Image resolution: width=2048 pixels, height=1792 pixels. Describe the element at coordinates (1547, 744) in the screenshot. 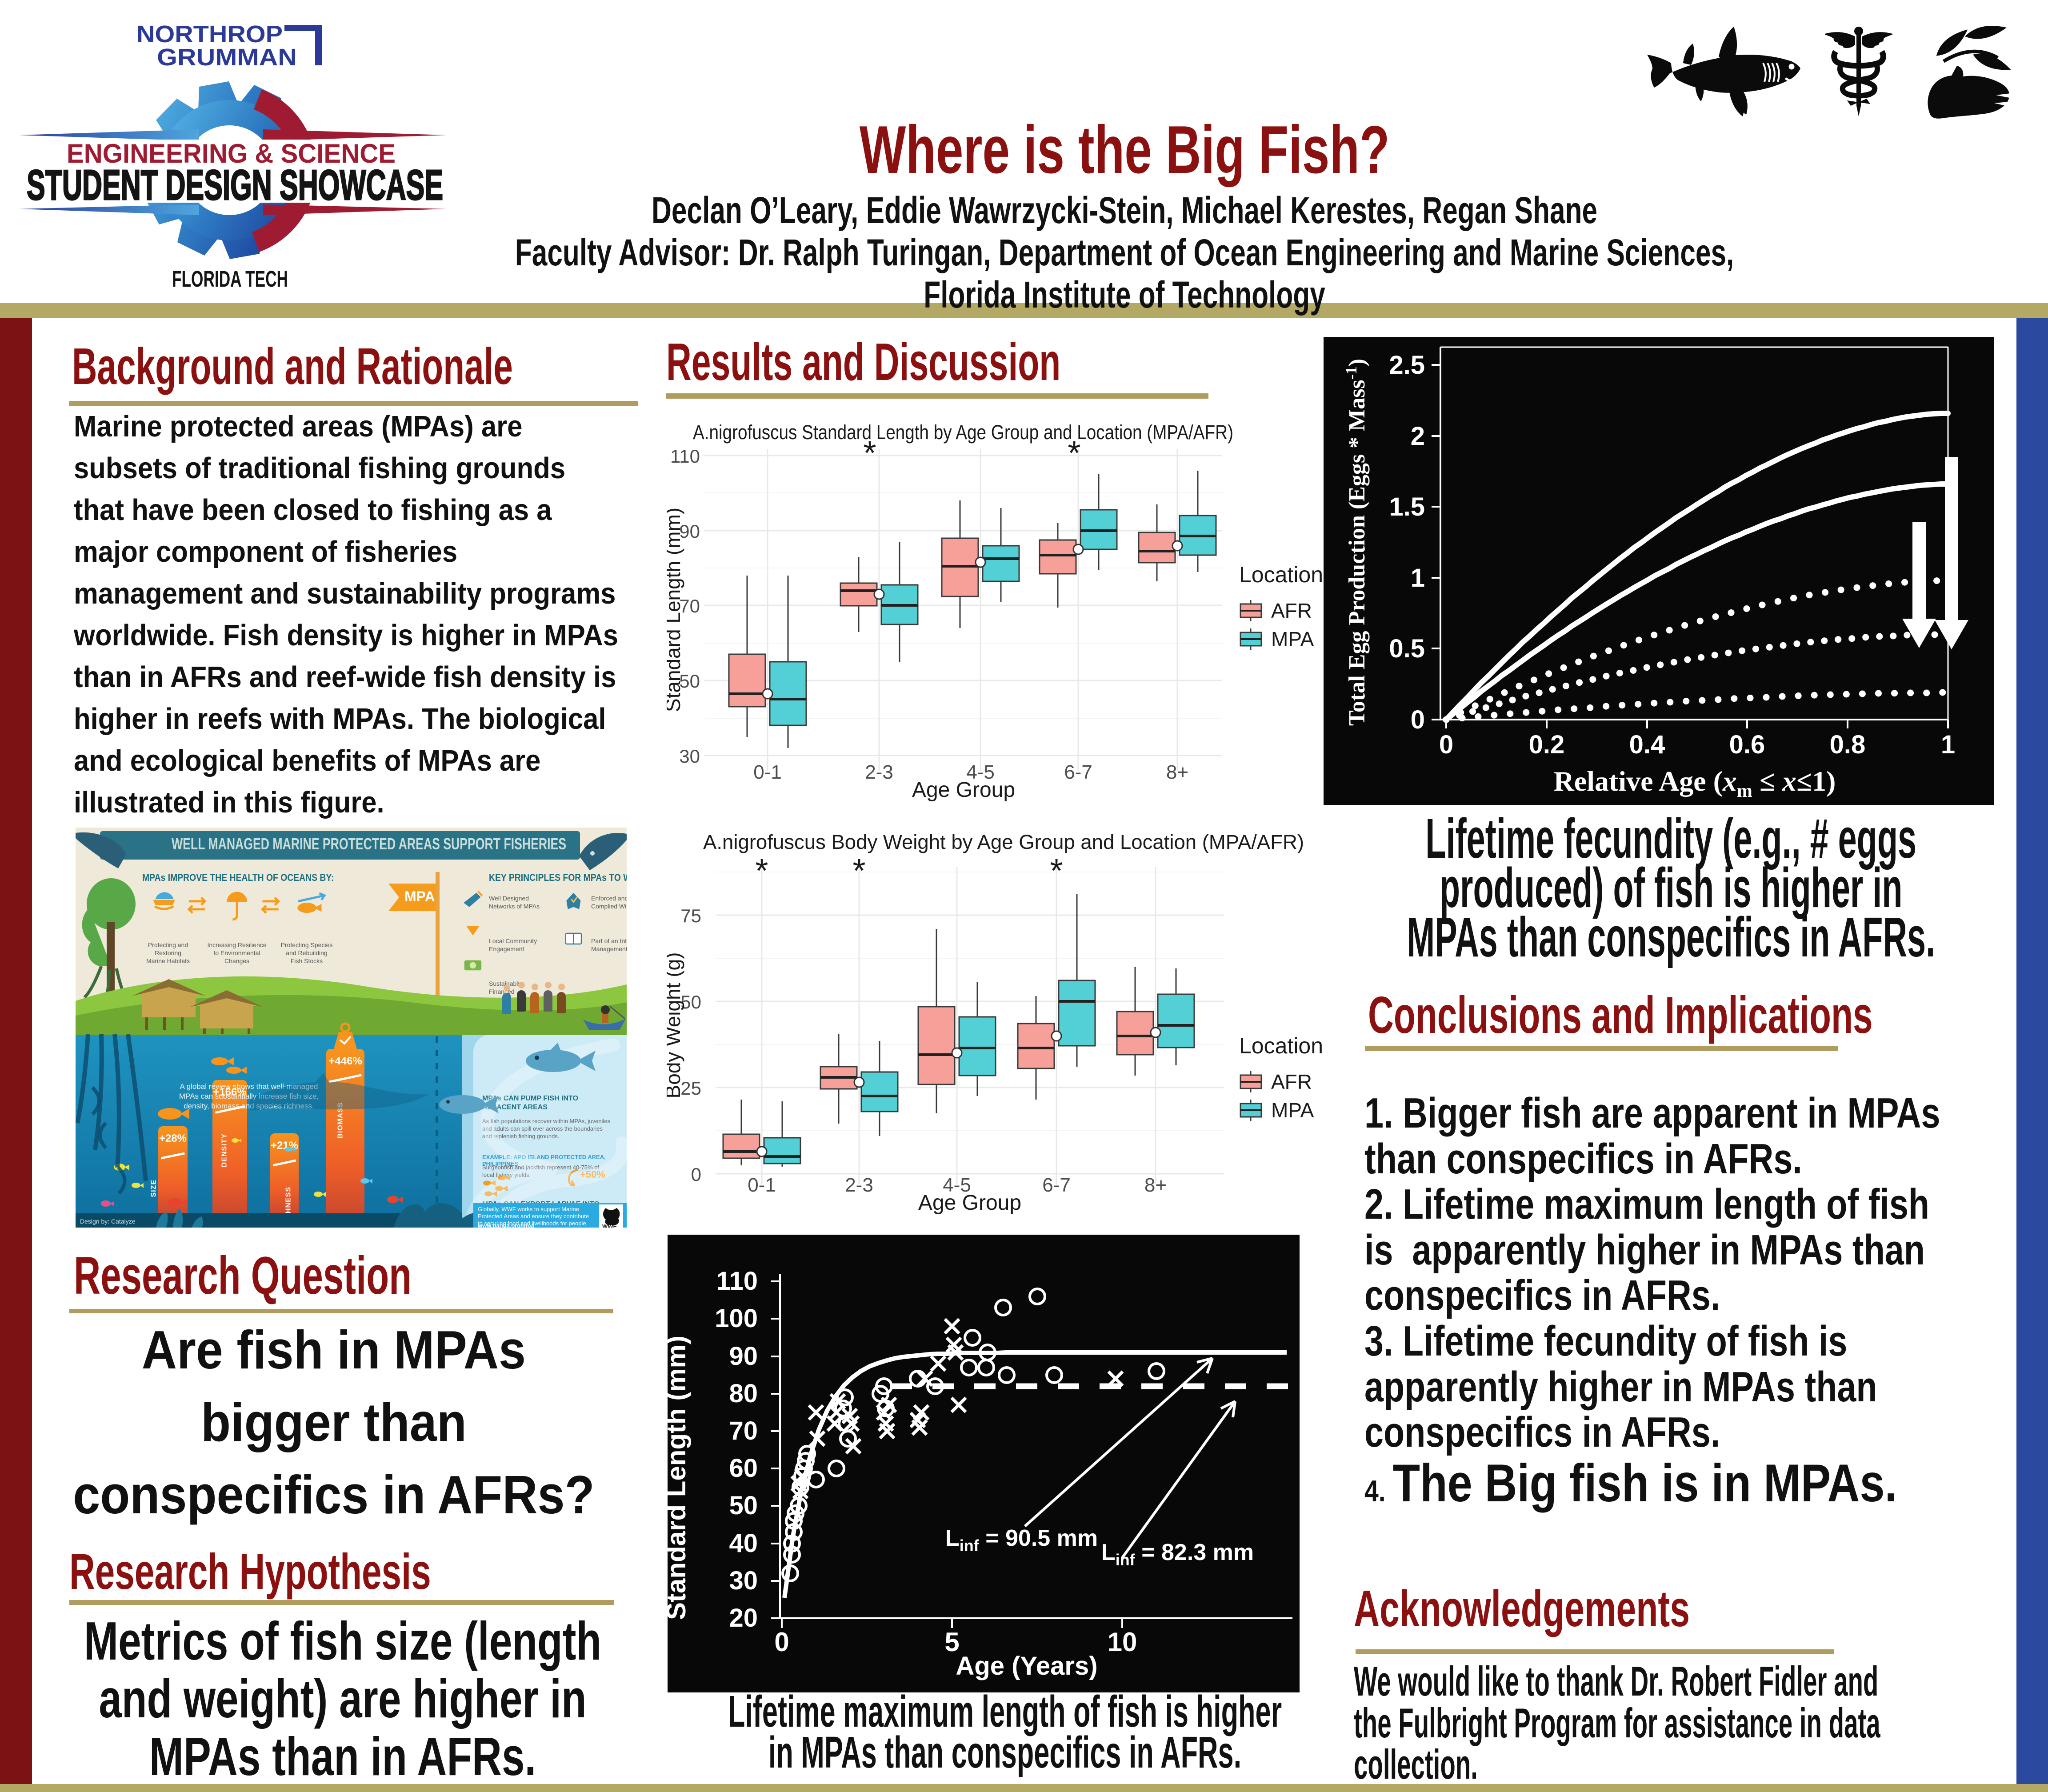

I see `svg-text: 0.2` at that location.